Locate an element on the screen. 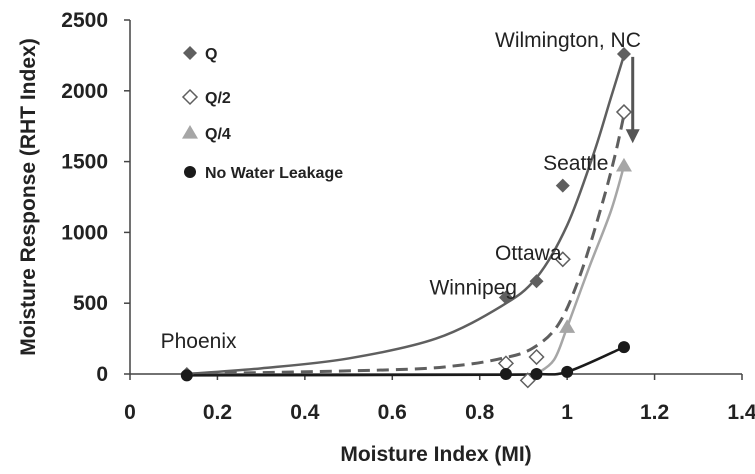 The width and height of the screenshot is (755, 474). x-tick-label: 1.2 is located at coordinates (654, 412).